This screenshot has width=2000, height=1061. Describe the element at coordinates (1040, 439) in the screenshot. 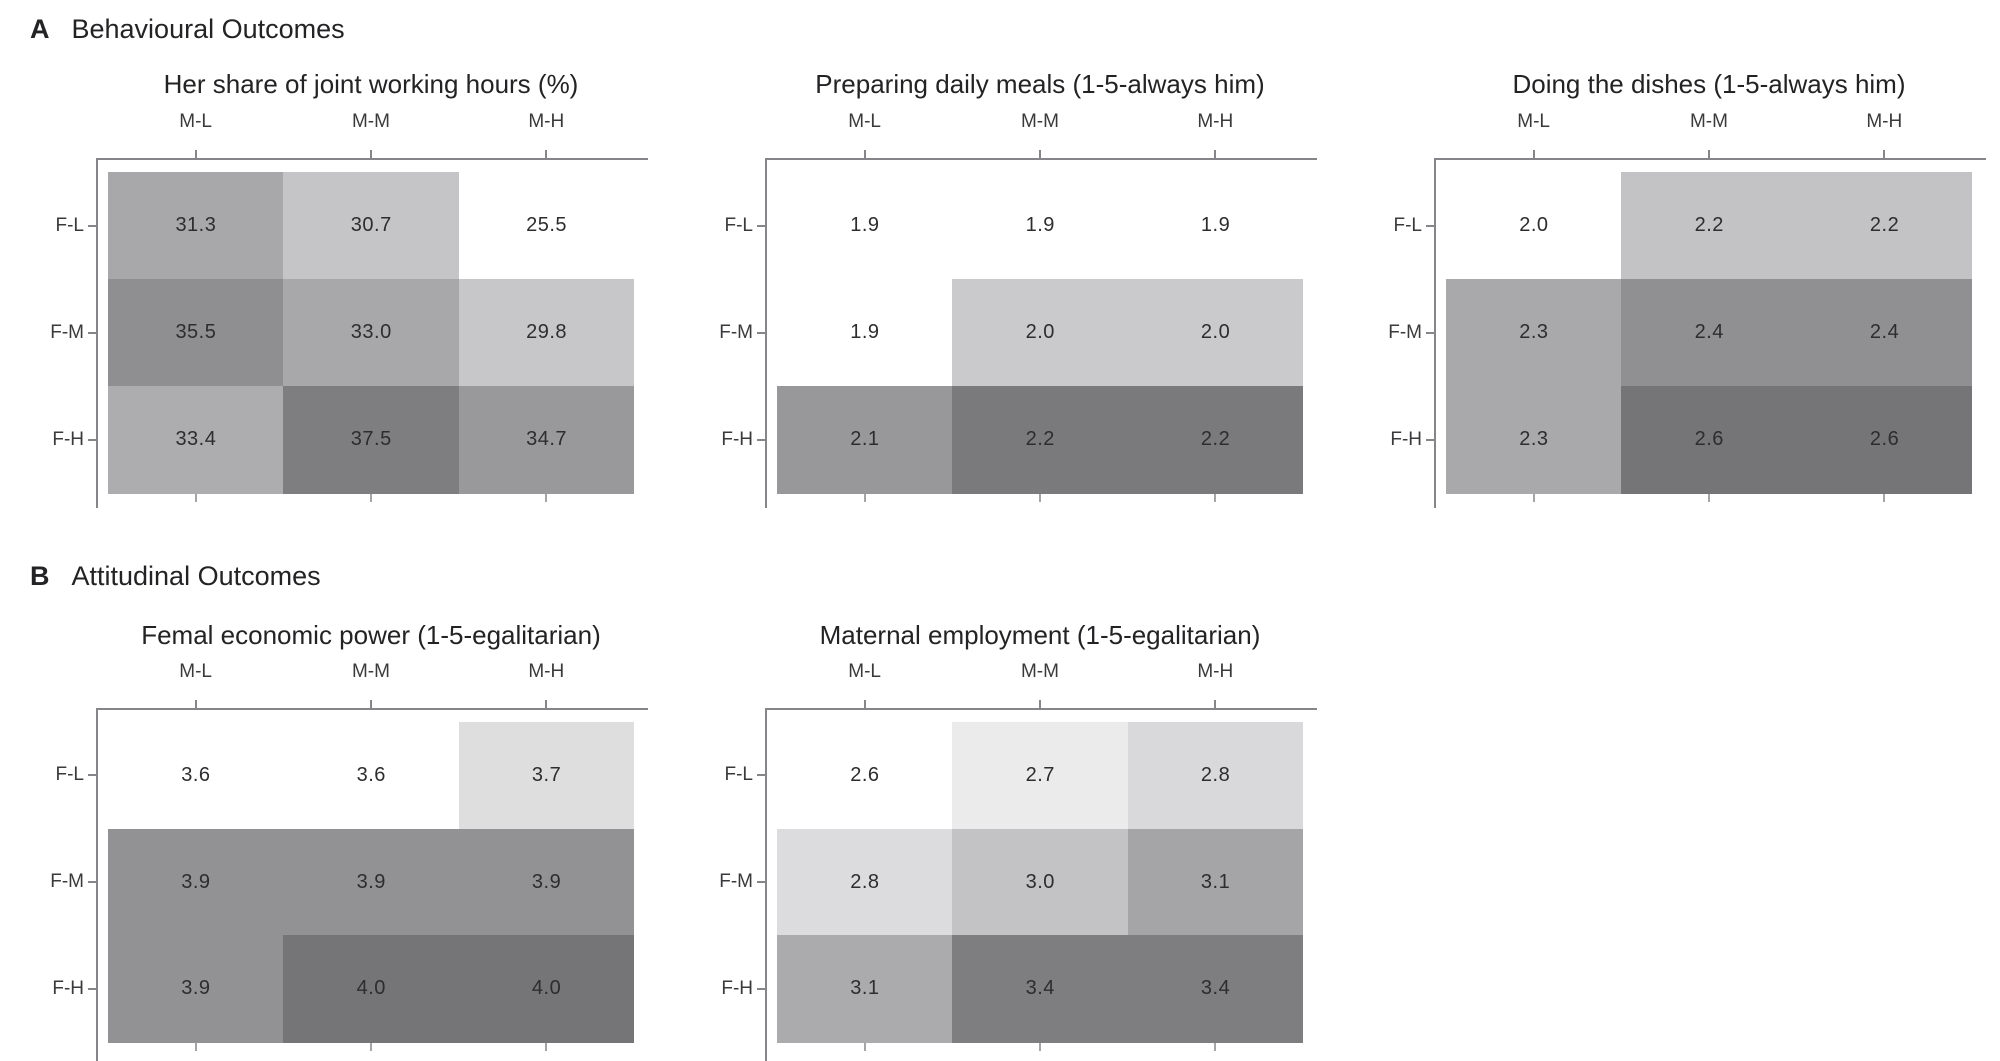

I see `cell-value: 2.2` at that location.